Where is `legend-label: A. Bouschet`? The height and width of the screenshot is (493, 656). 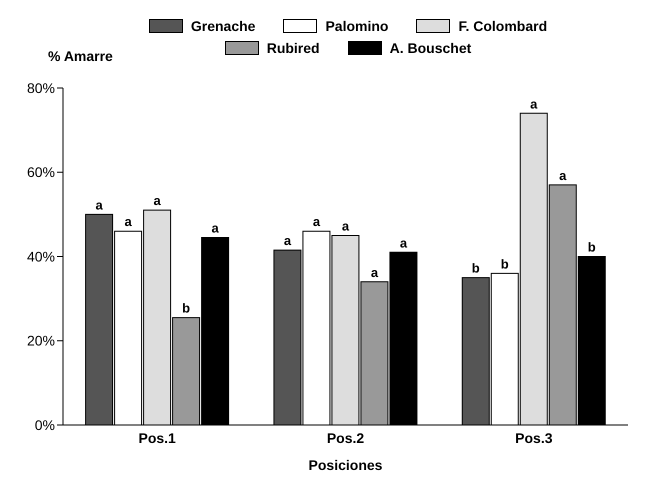 legend-label: A. Bouschet is located at coordinates (431, 48).